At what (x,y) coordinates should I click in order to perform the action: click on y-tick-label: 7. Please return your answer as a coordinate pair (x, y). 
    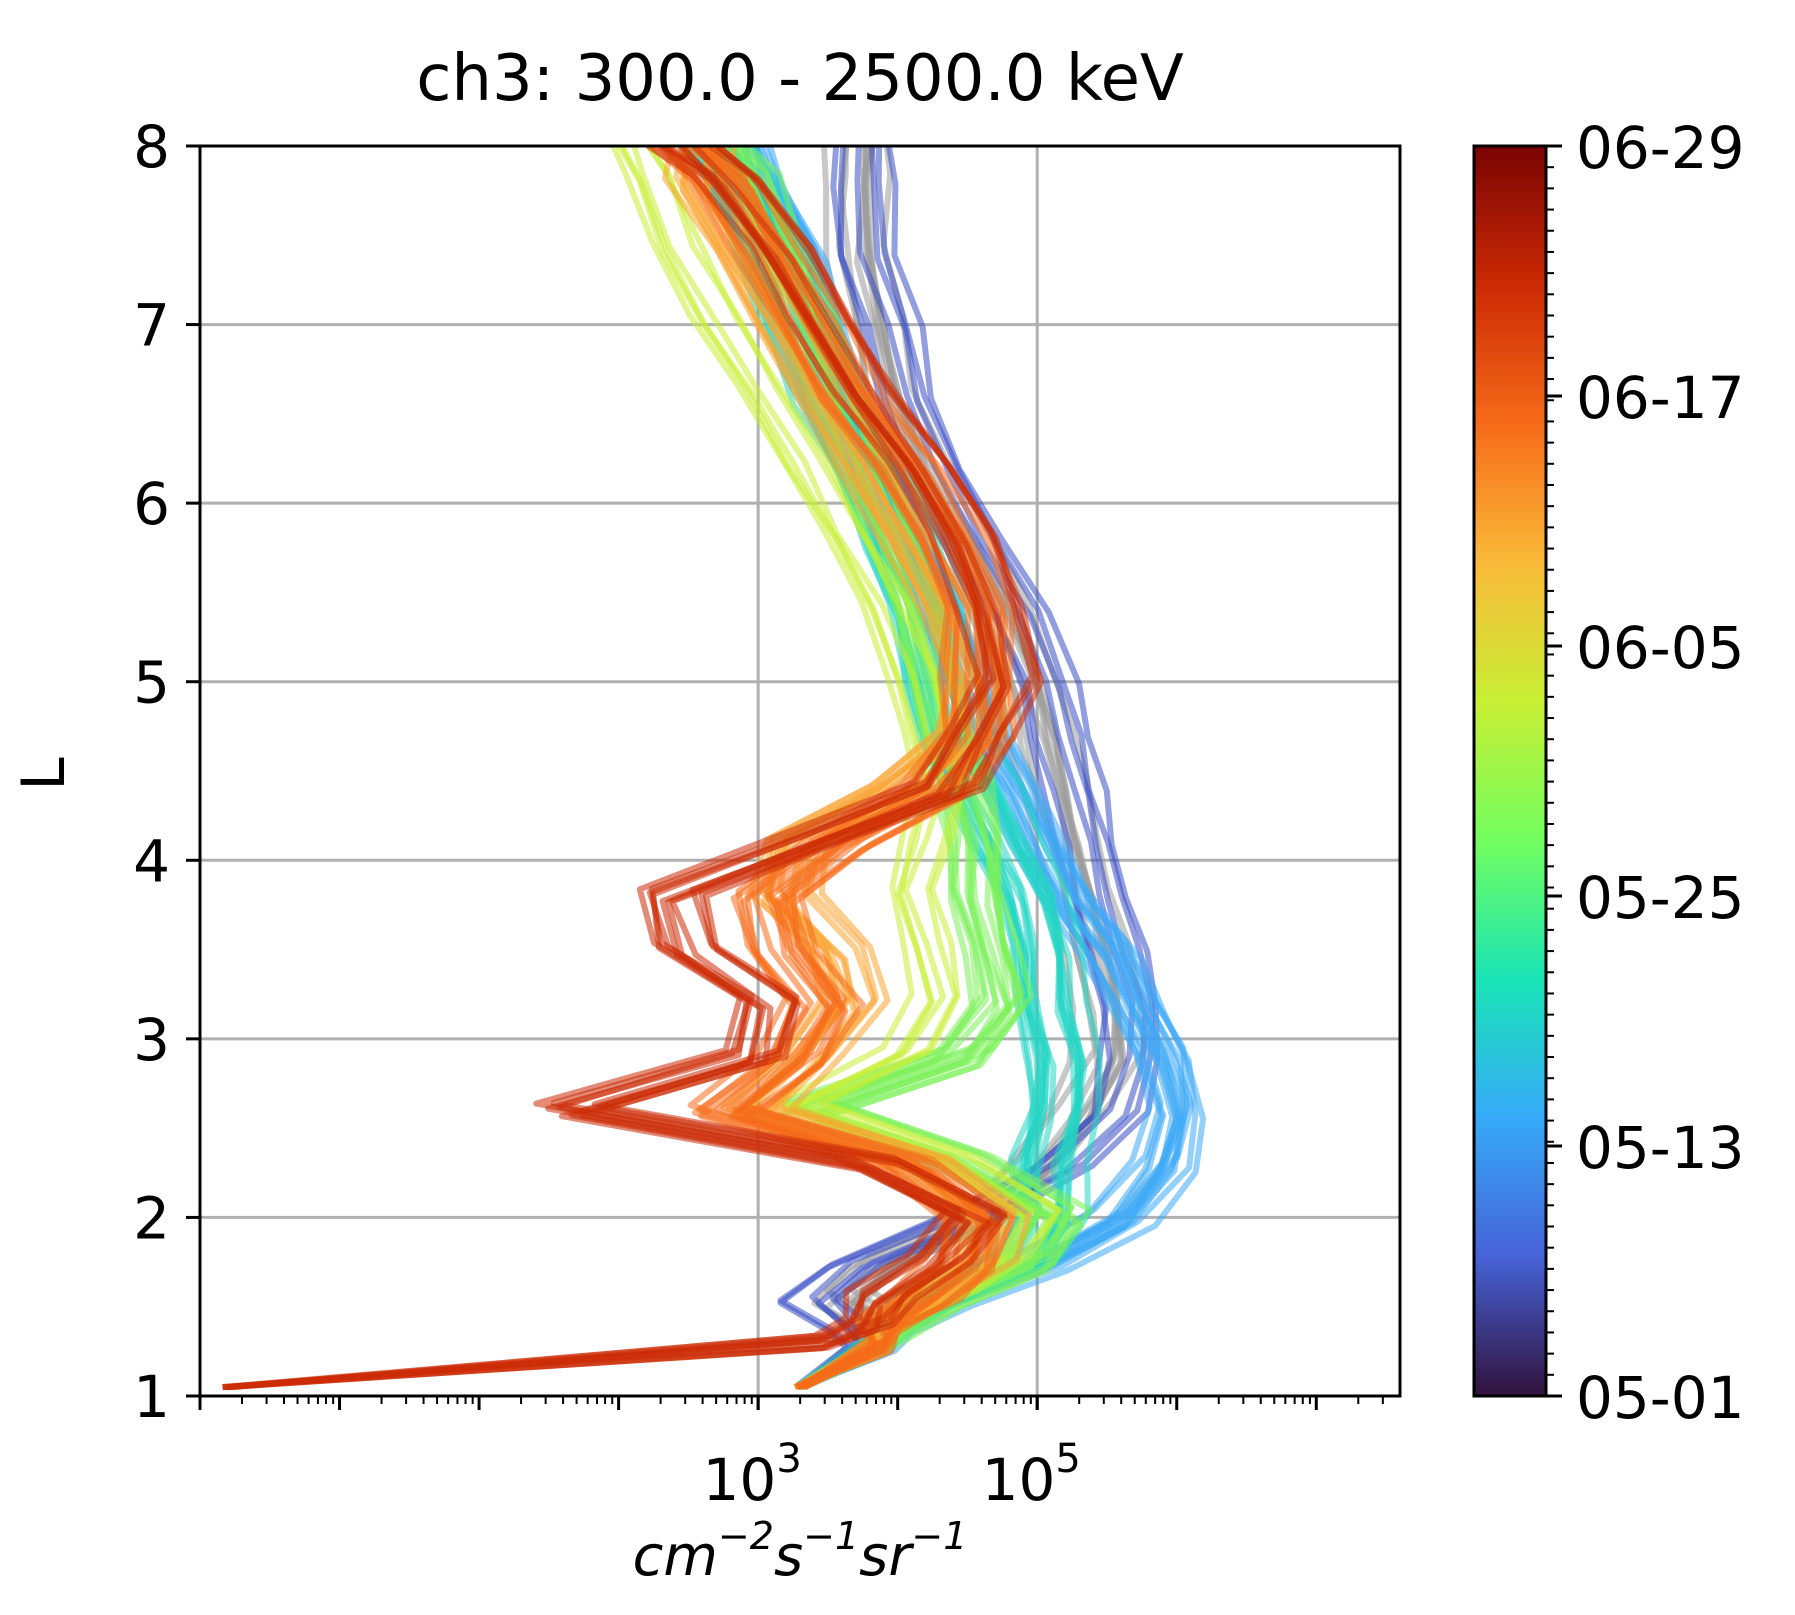
    Looking at the image, I should click on (151, 326).